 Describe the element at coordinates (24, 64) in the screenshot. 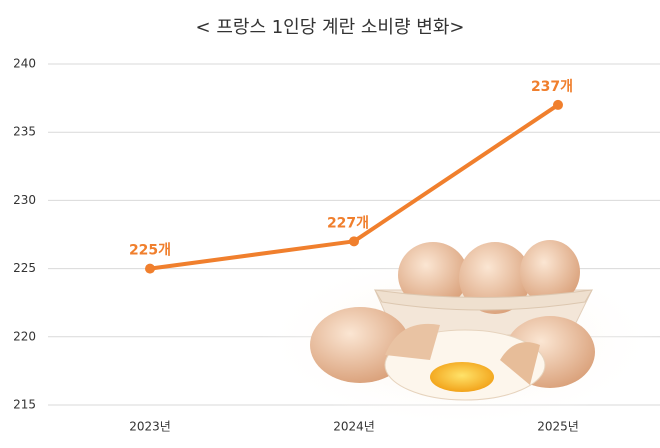

I see `y-tick-label: 240` at that location.